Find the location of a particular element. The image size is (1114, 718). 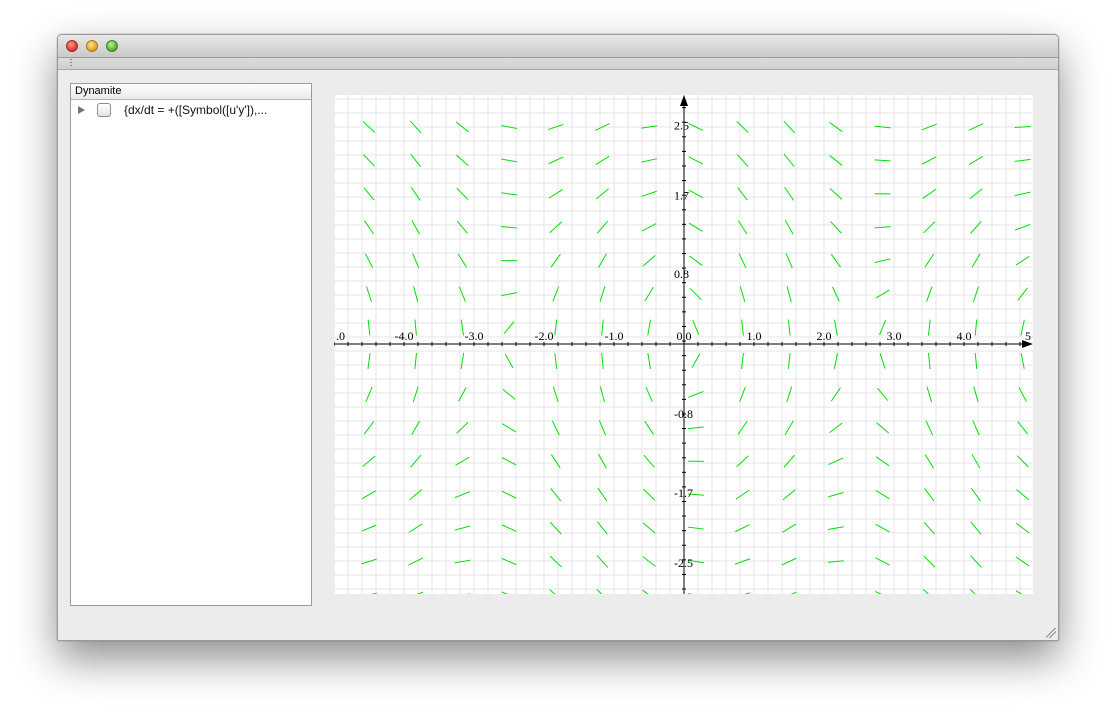

title-bar is located at coordinates (558, 46).